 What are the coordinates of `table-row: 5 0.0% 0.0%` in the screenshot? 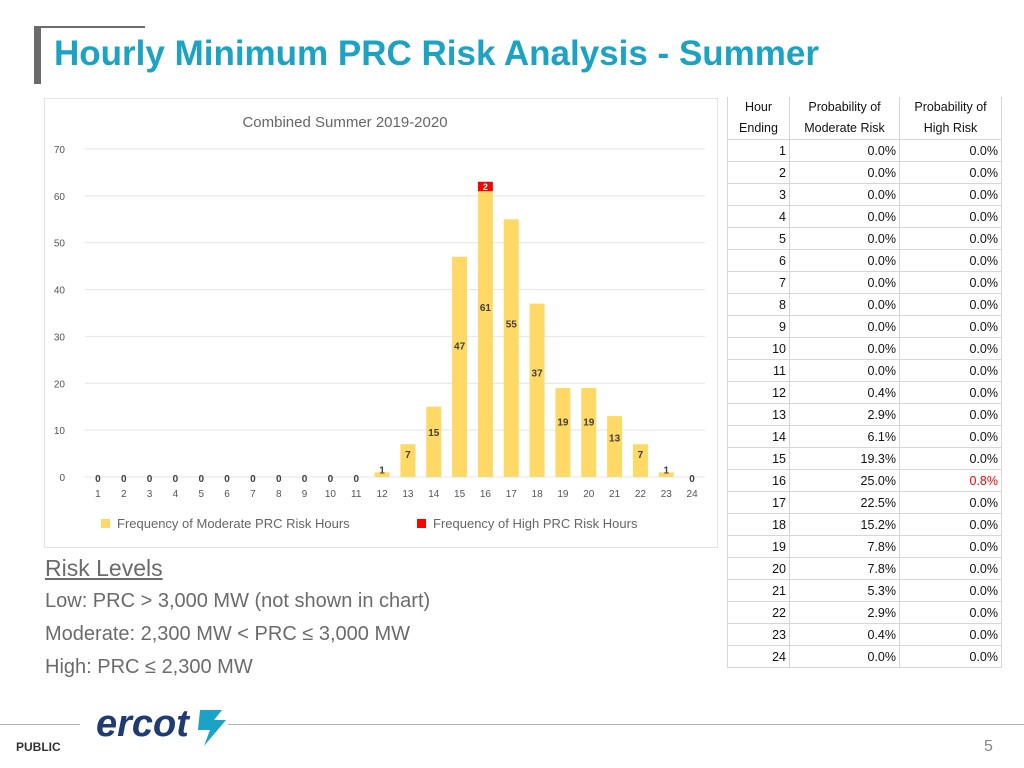 It's located at (864, 238).